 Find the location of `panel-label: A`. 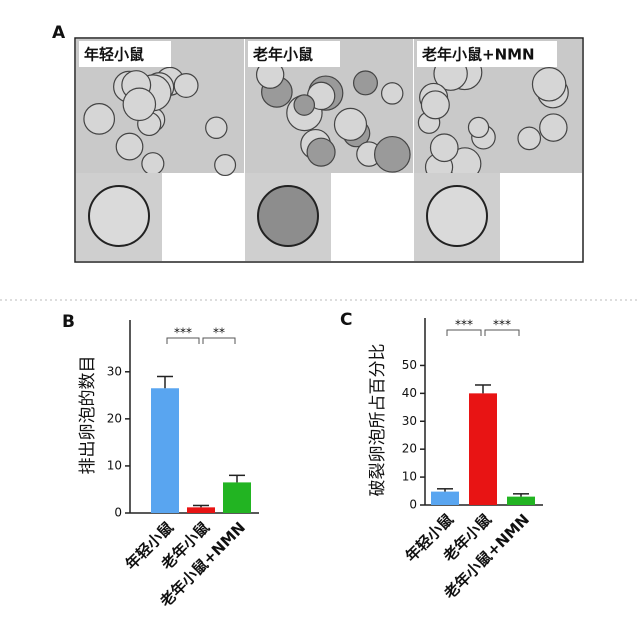

panel-label: A is located at coordinates (59, 33).